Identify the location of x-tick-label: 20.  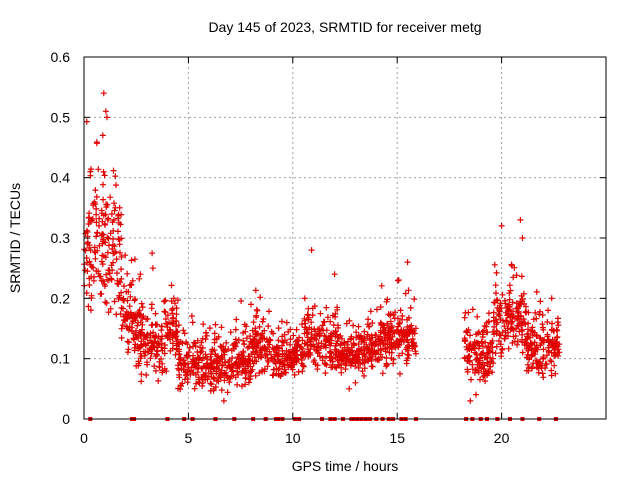
(502, 438).